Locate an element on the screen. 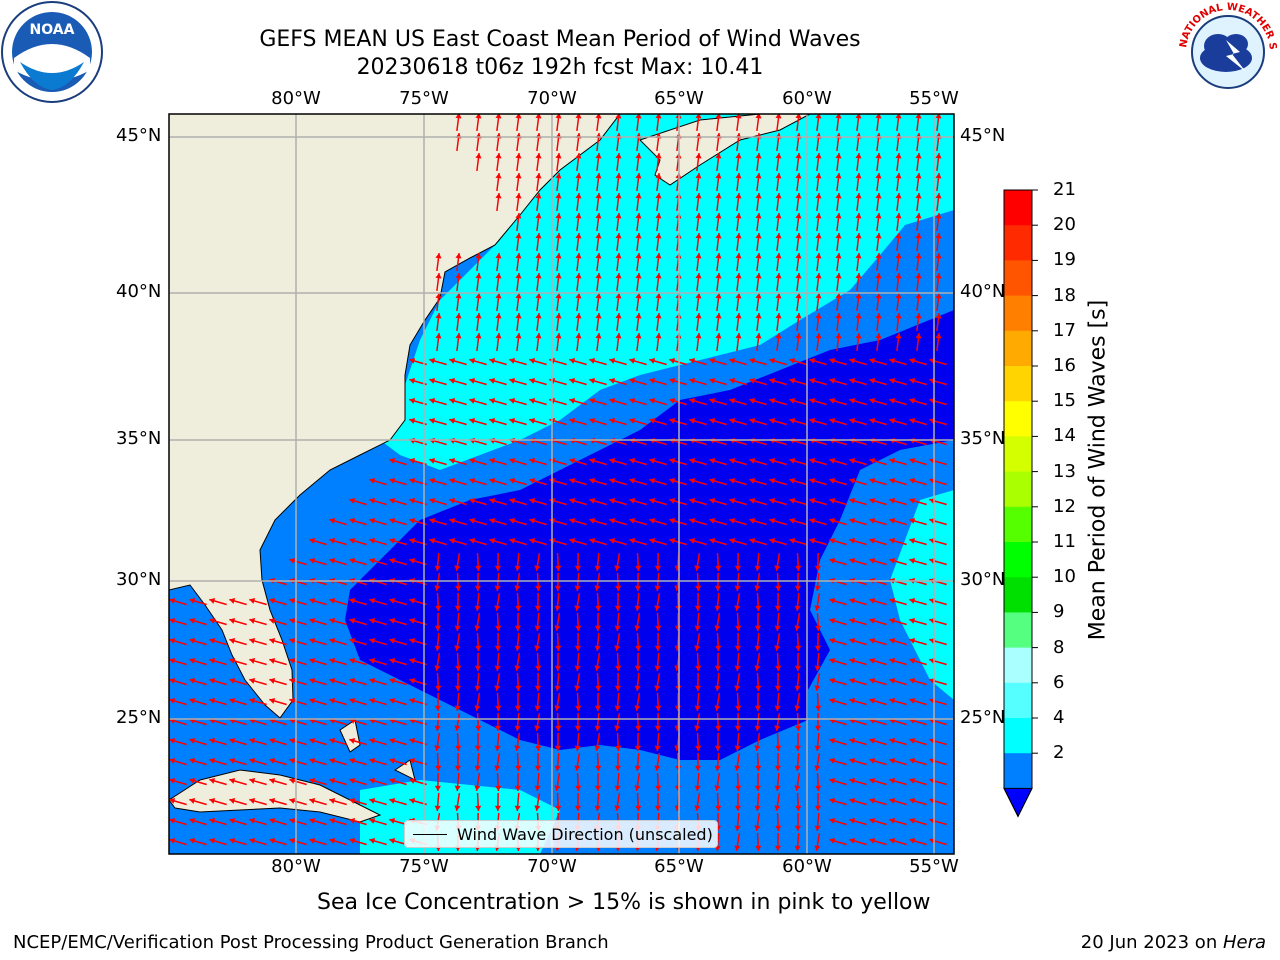 This screenshot has height=960, width=1280. colorbar-tick-label: 10 is located at coordinates (1064, 577).